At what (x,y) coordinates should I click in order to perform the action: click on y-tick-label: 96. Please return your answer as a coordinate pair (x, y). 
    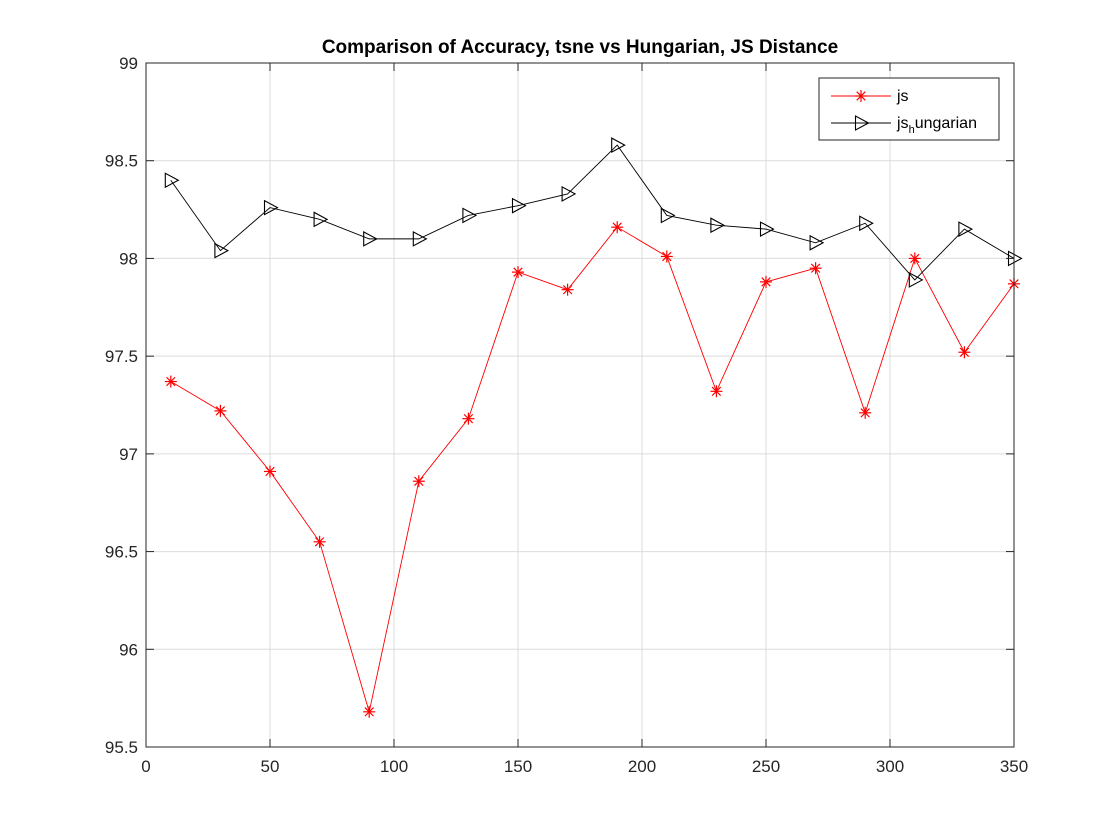
    Looking at the image, I should click on (128, 649).